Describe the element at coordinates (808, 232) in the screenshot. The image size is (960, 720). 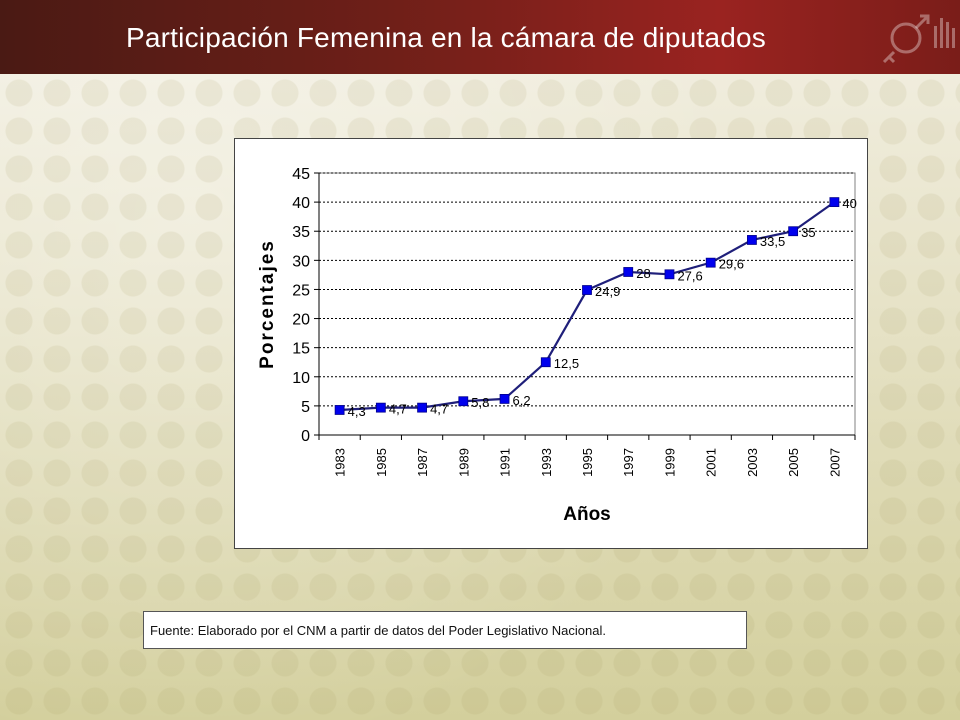
I see `data-label: 35` at that location.